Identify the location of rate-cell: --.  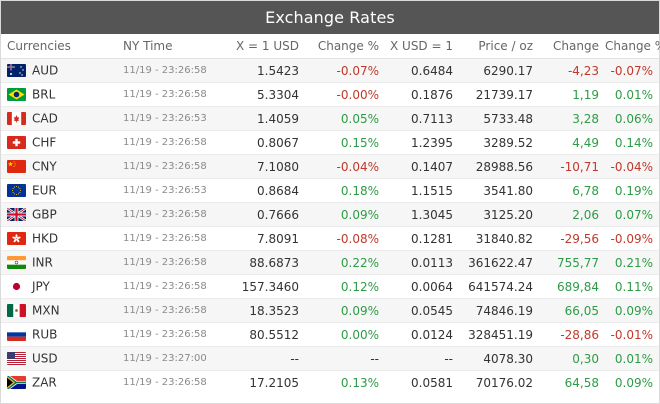
(262, 358).